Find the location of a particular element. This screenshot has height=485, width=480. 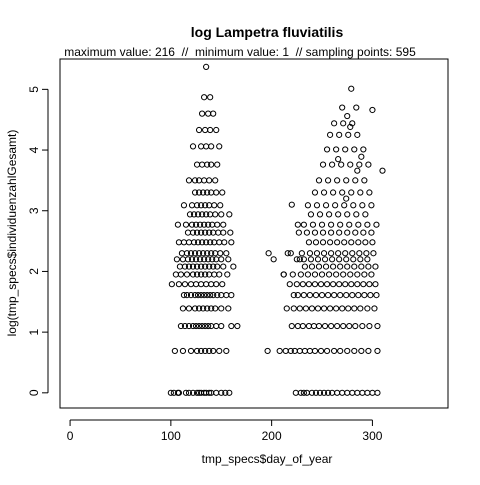

chart-title: log Lampetra fluviatilis is located at coordinates (267, 32).